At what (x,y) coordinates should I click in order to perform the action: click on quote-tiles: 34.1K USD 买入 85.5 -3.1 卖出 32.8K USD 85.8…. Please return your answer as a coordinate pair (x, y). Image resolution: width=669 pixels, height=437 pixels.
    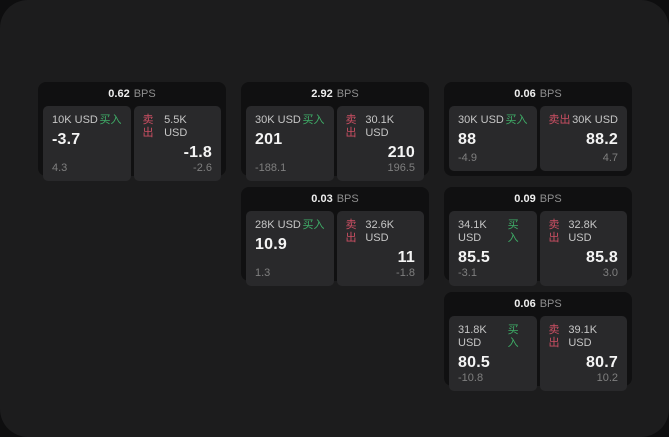
    Looking at the image, I should click on (538, 251).